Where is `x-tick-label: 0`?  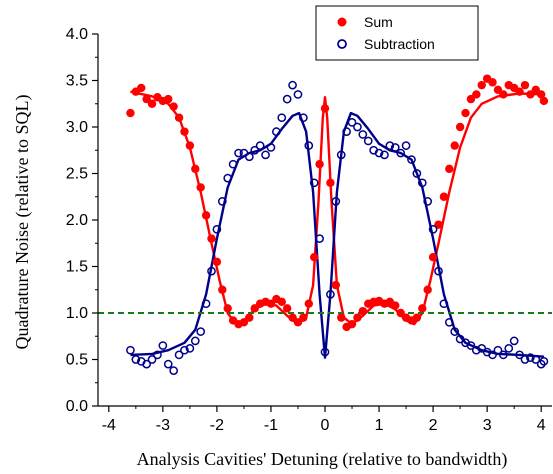 x-tick-label: 0 is located at coordinates (325, 425).